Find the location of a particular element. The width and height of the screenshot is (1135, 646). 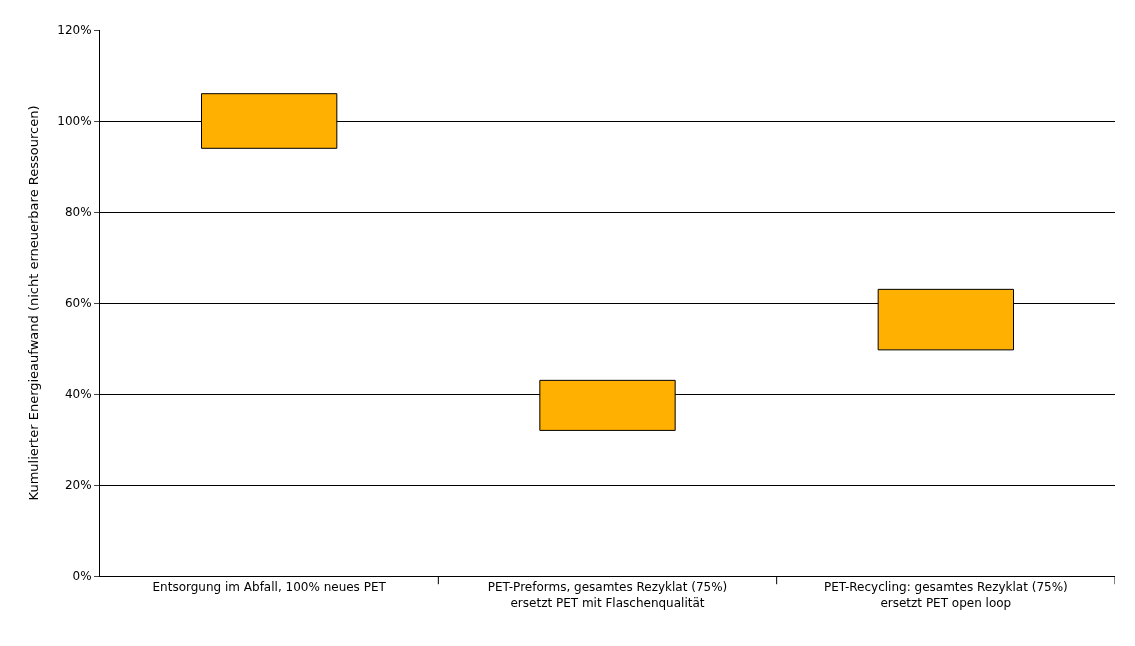

y-tick-label: 0% is located at coordinates (82, 576).